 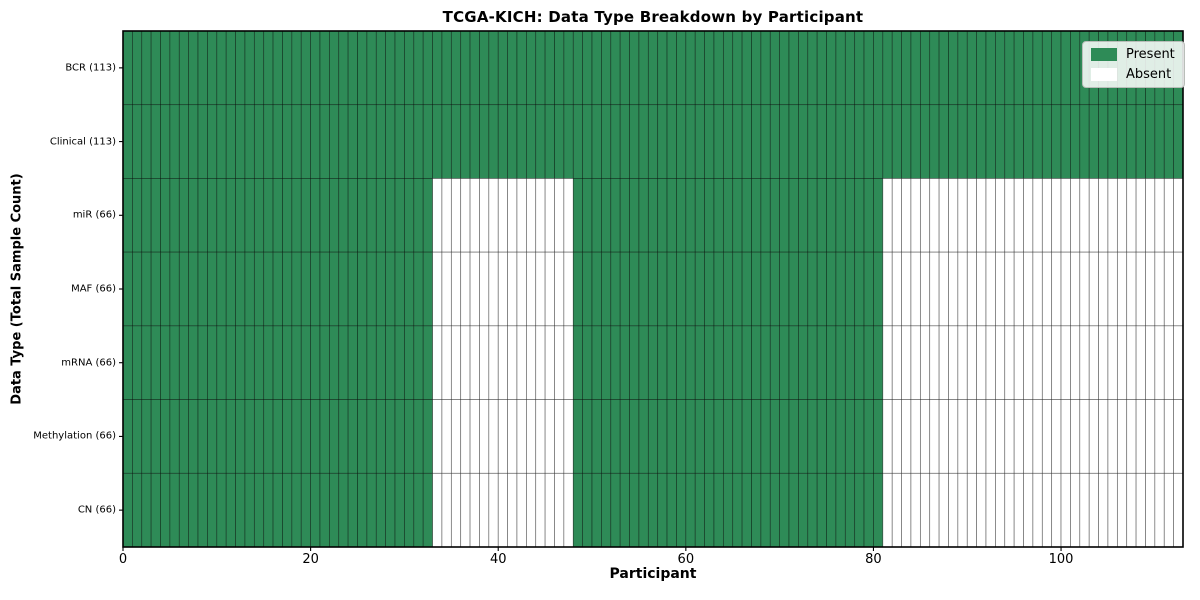 I want to click on x-tick-label: 0, so click(x=123, y=559).